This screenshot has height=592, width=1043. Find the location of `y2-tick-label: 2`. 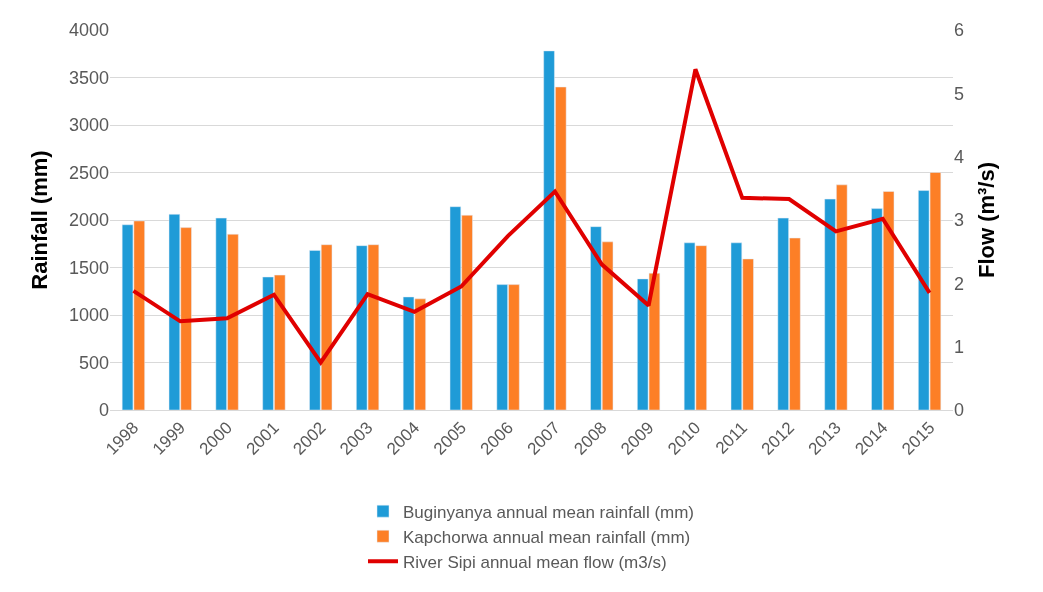

y2-tick-label: 2 is located at coordinates (959, 283).